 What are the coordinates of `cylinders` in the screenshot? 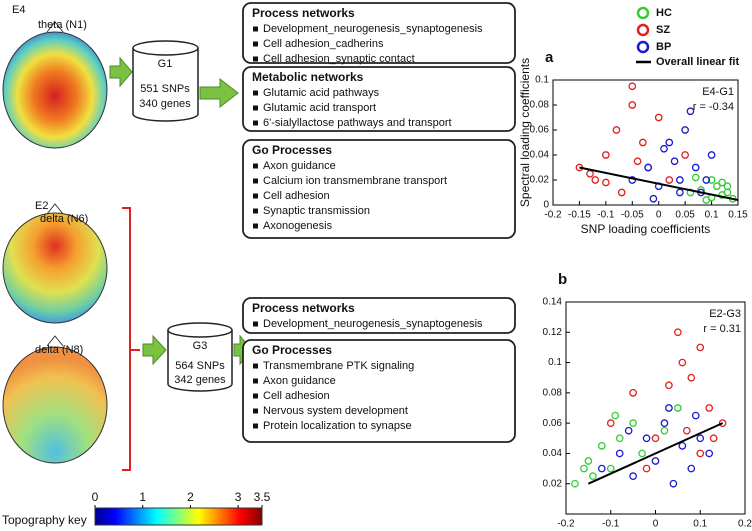 It's located at (182, 216).